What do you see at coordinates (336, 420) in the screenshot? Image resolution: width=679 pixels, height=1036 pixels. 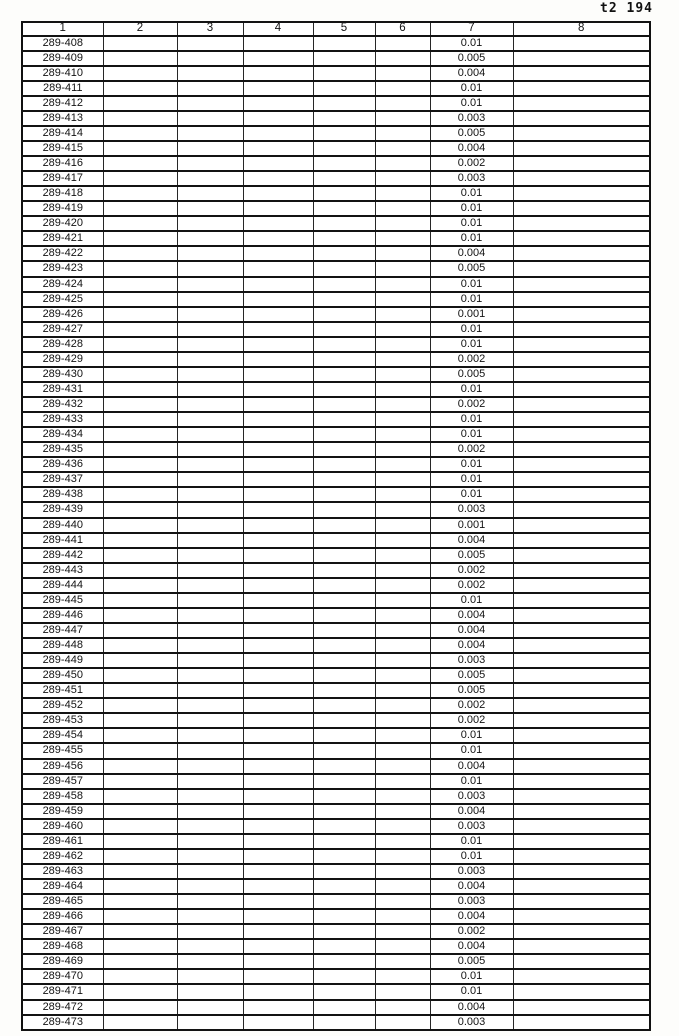 I see `table-row: 289-433 0.01` at bounding box center [336, 420].